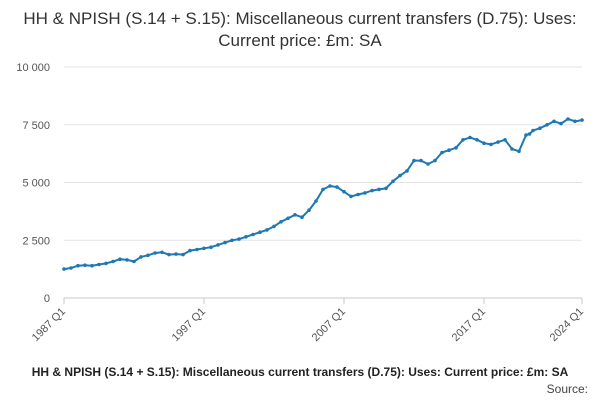 This screenshot has width=600, height=400. What do you see at coordinates (469, 325) in the screenshot?
I see `x-tick-label: 2017 Q1` at bounding box center [469, 325].